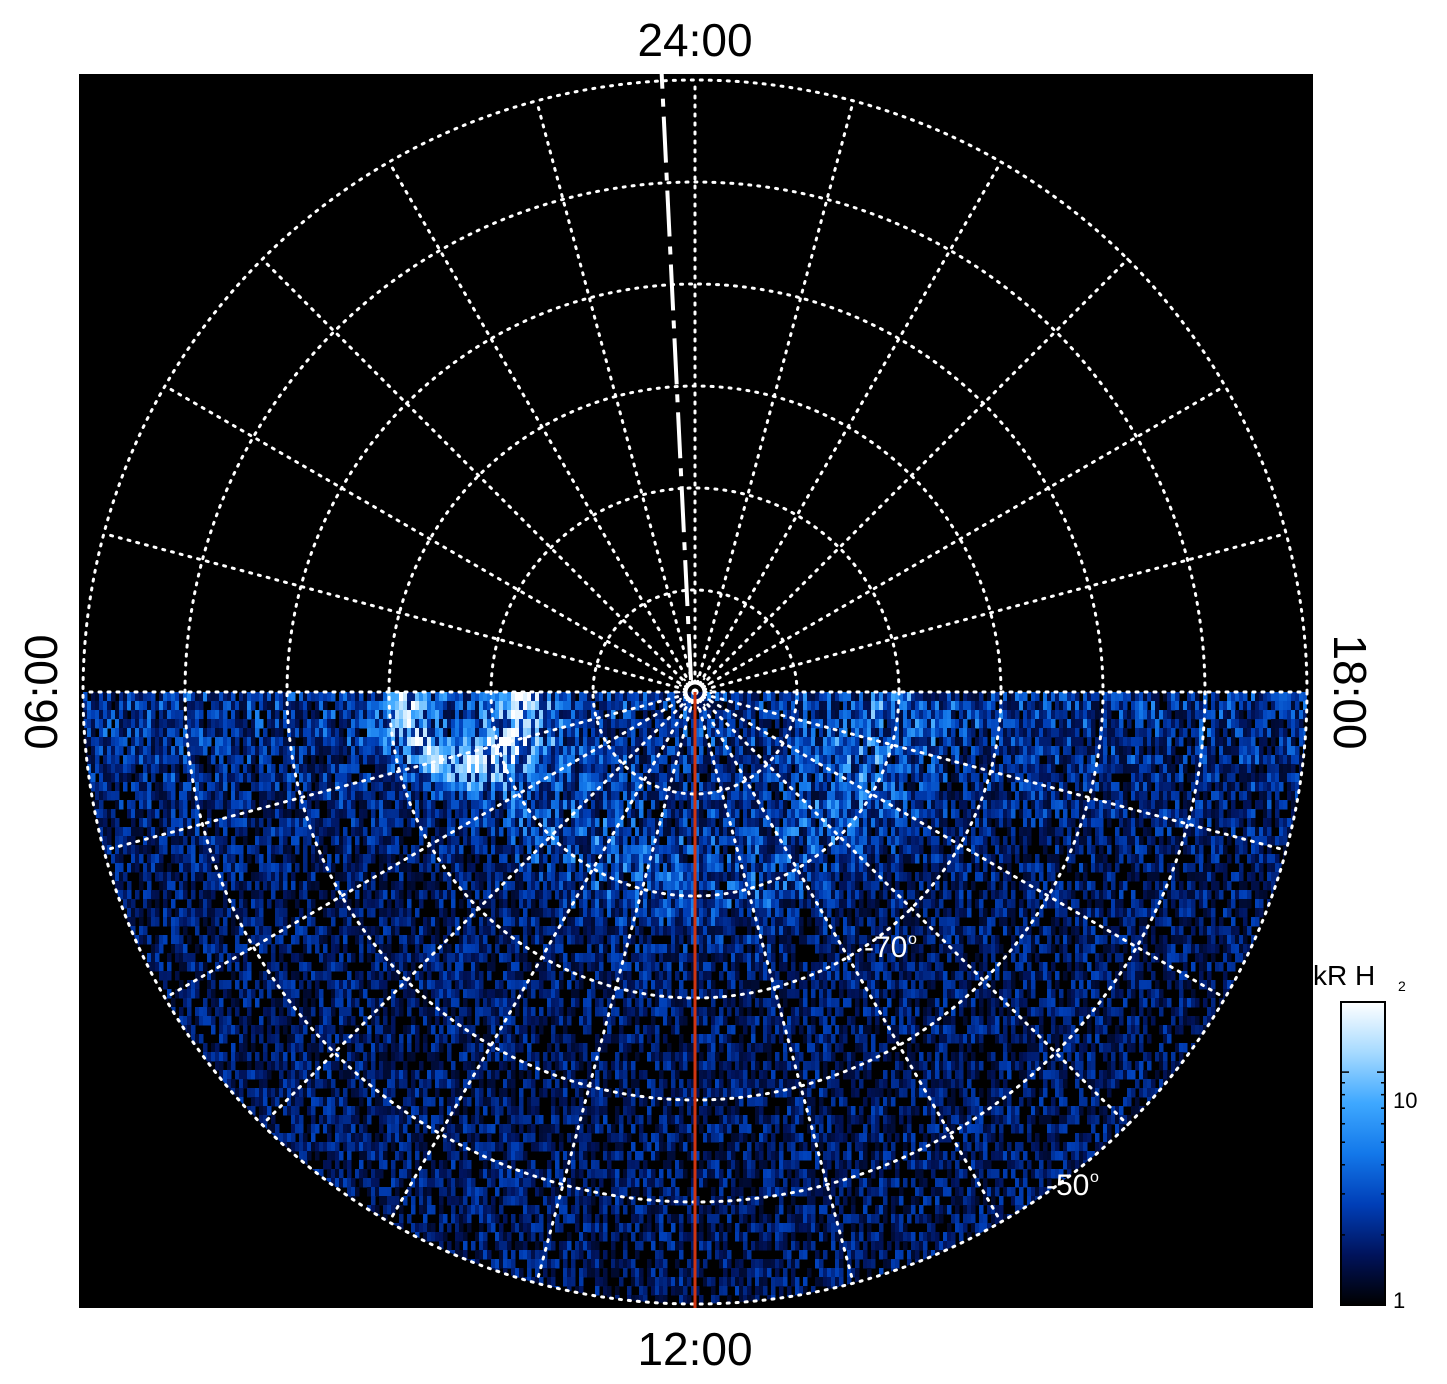  What do you see at coordinates (1405, 1100) in the screenshot?
I see `colorbar-tick-label-10: 10` at bounding box center [1405, 1100].